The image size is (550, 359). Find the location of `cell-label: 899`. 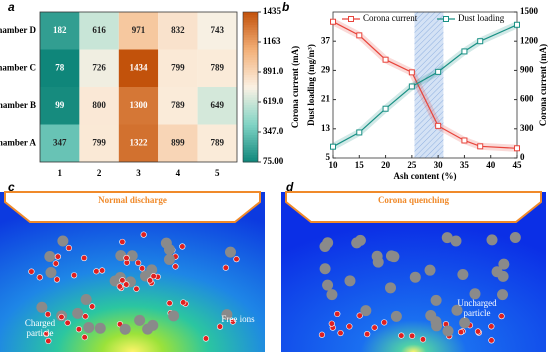

cell-label: 899 is located at coordinates (178, 142).